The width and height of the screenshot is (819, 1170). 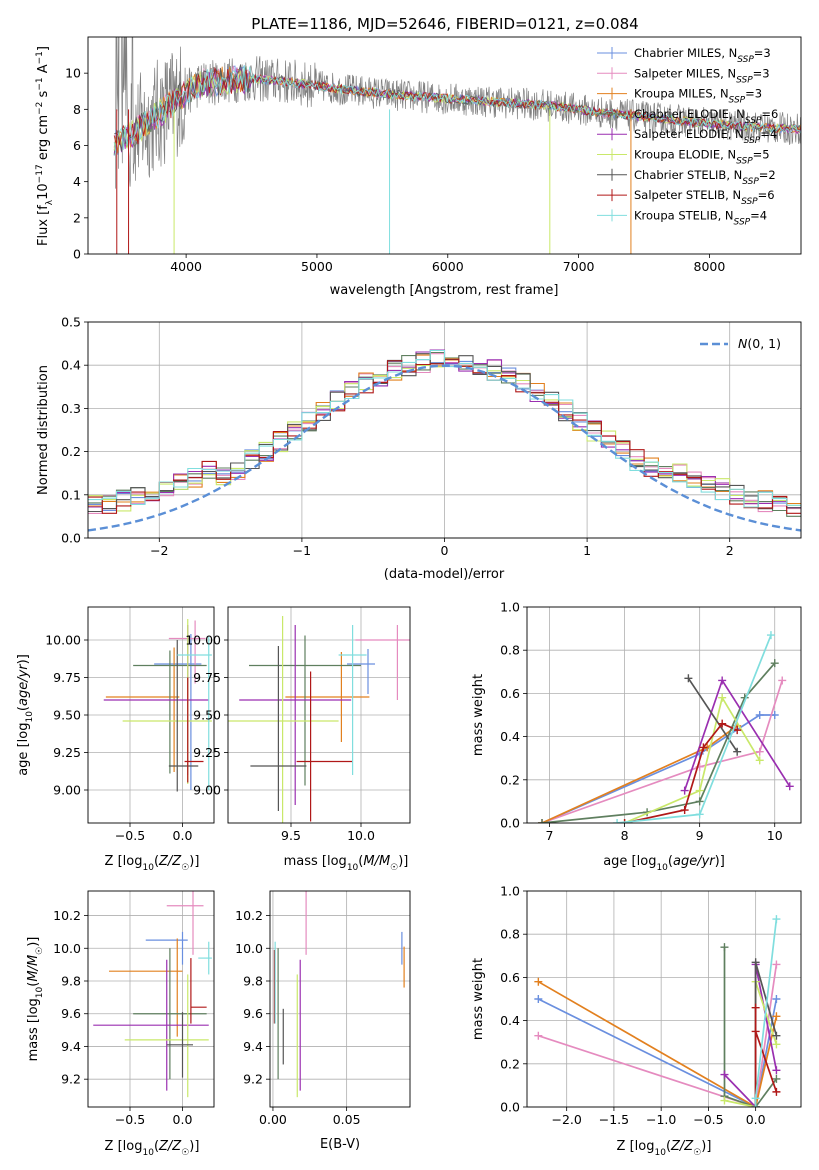 What do you see at coordinates (579, 266) in the screenshot?
I see `x-tick-label: 7000` at bounding box center [579, 266].